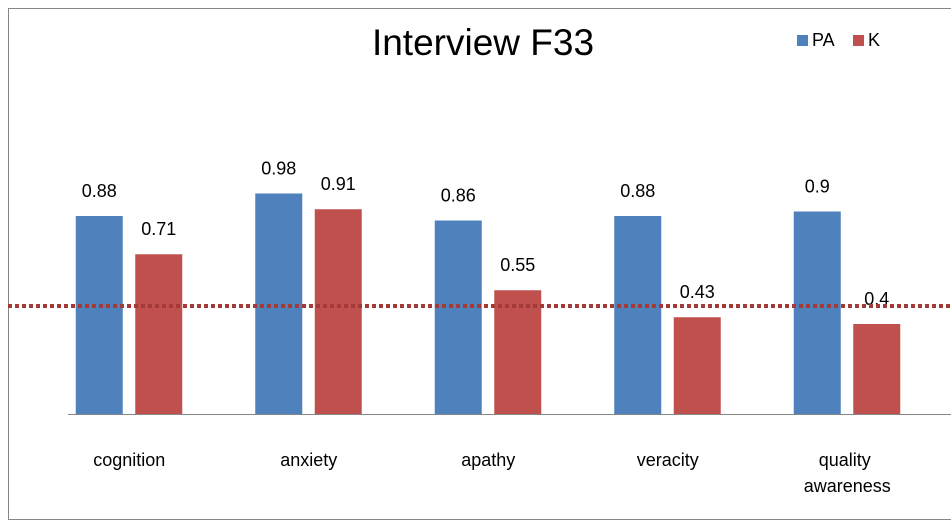 This screenshot has height=529, width=951. What do you see at coordinates (488, 460) in the screenshot?
I see `x-tick-label: apathy` at bounding box center [488, 460].